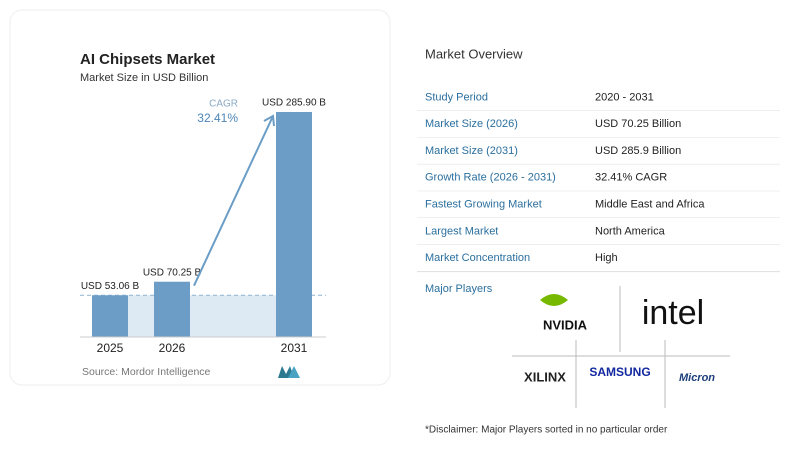 The image size is (800, 459). I want to click on player-grid, so click(621, 347).